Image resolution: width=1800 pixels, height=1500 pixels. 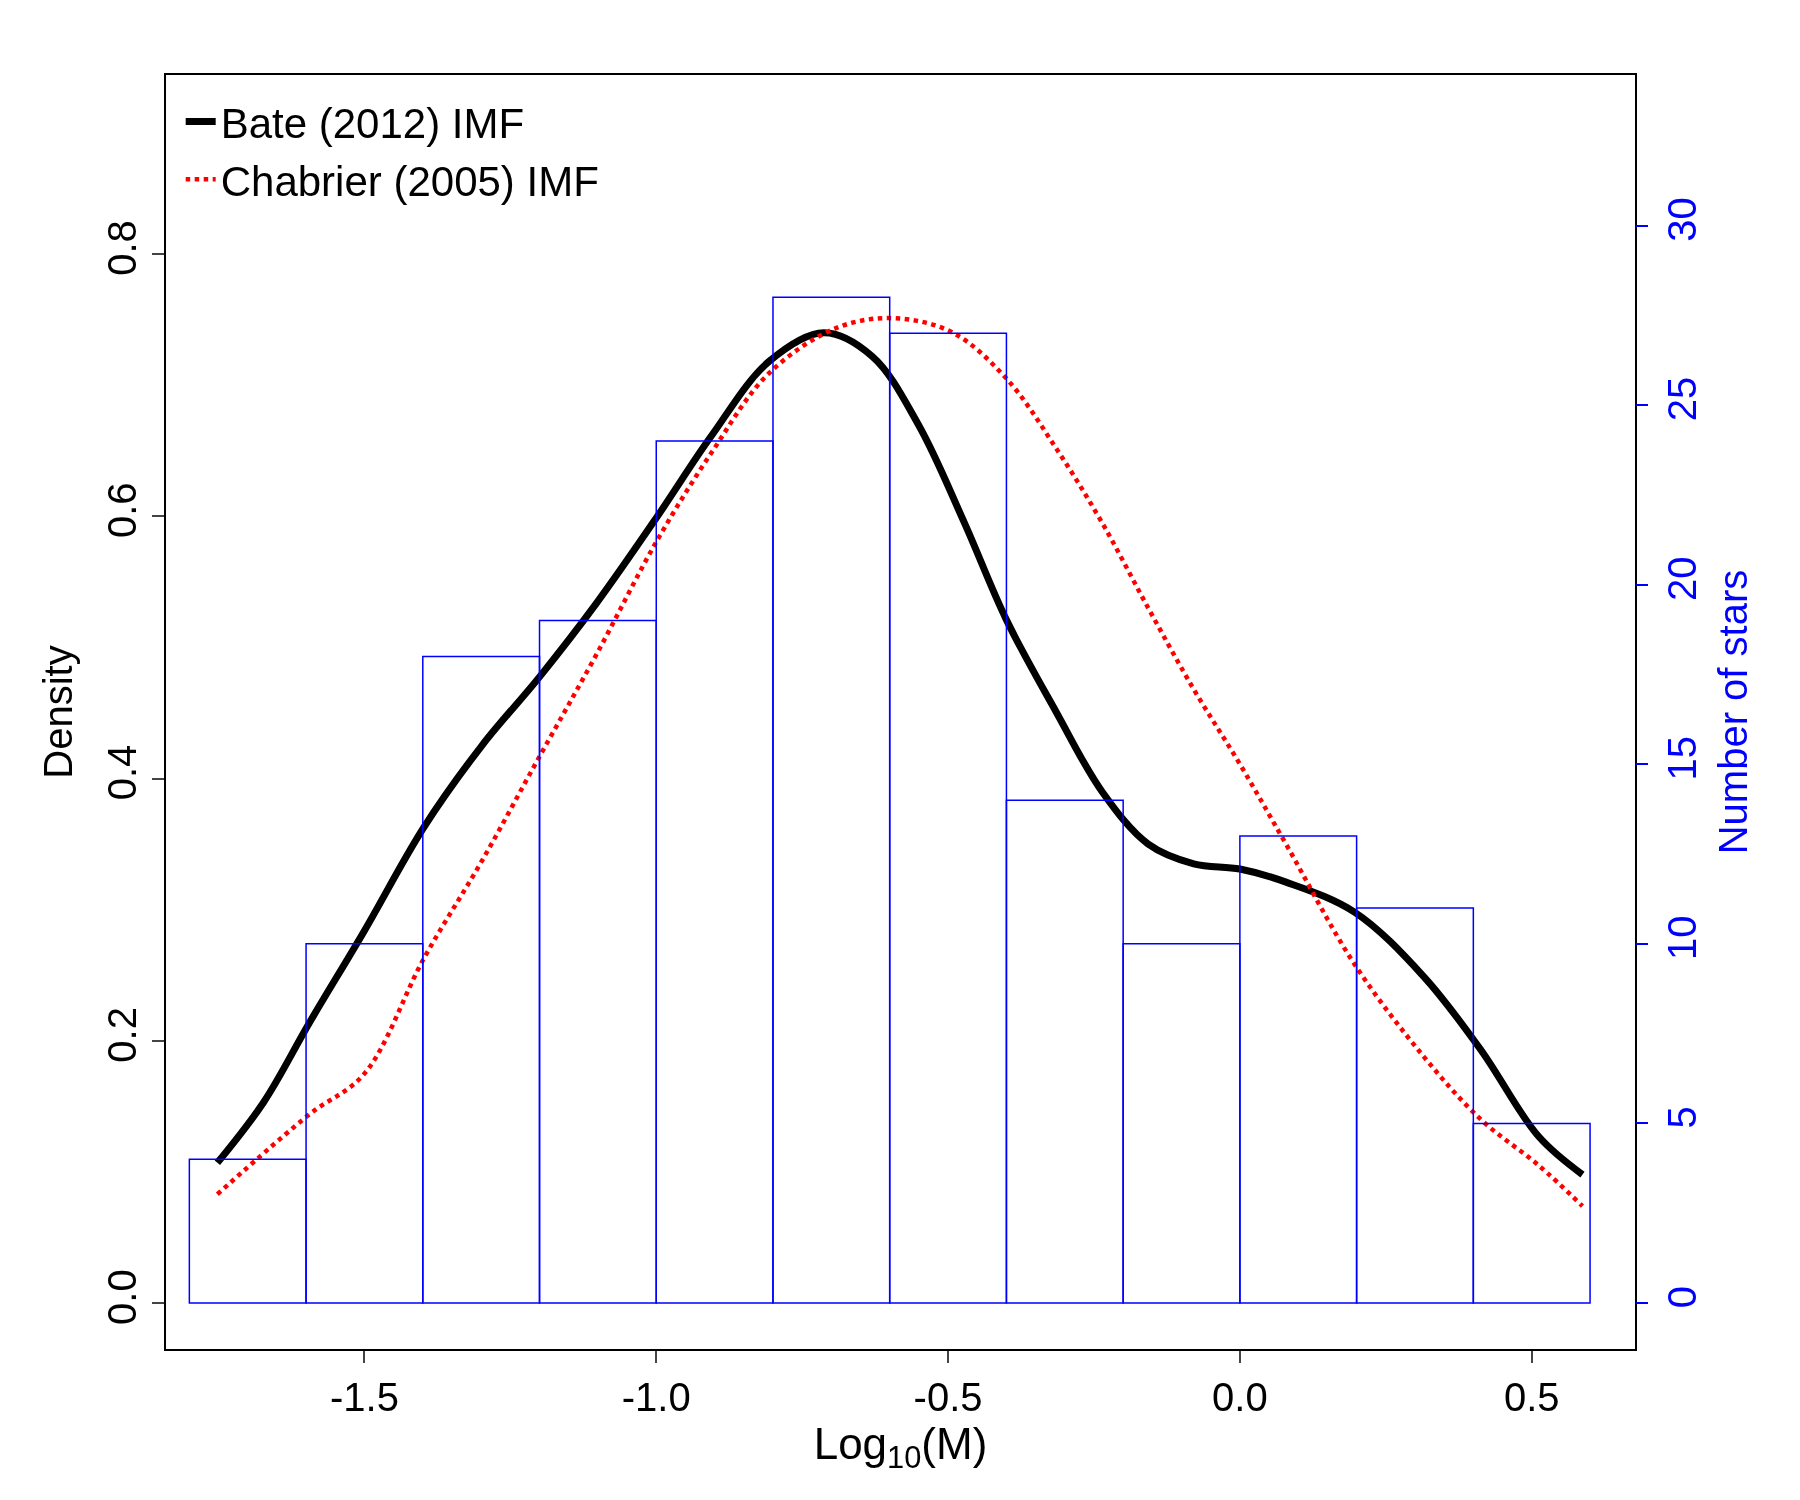 I want to click on x-tick-label: 0.0, so click(x=1240, y=1396).